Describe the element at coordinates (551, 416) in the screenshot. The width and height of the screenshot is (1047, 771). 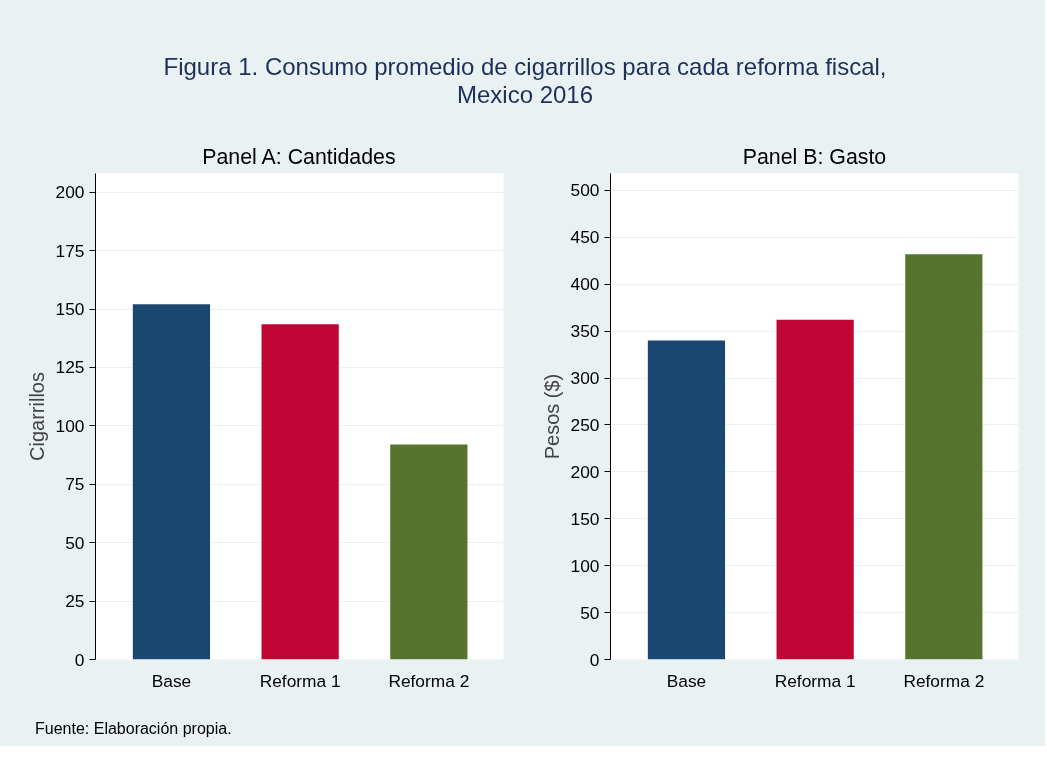
I see `y-axis-title: Pesos ($)` at that location.